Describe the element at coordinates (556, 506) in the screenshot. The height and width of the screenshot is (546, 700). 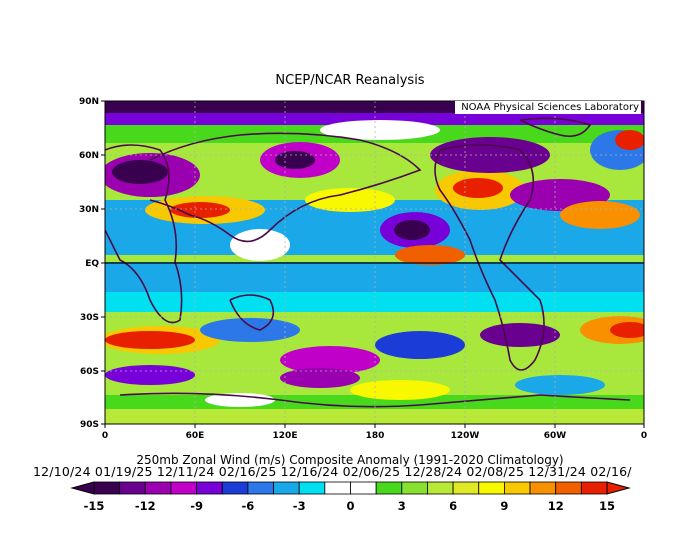
I see `colorbar-label: 12` at that location.